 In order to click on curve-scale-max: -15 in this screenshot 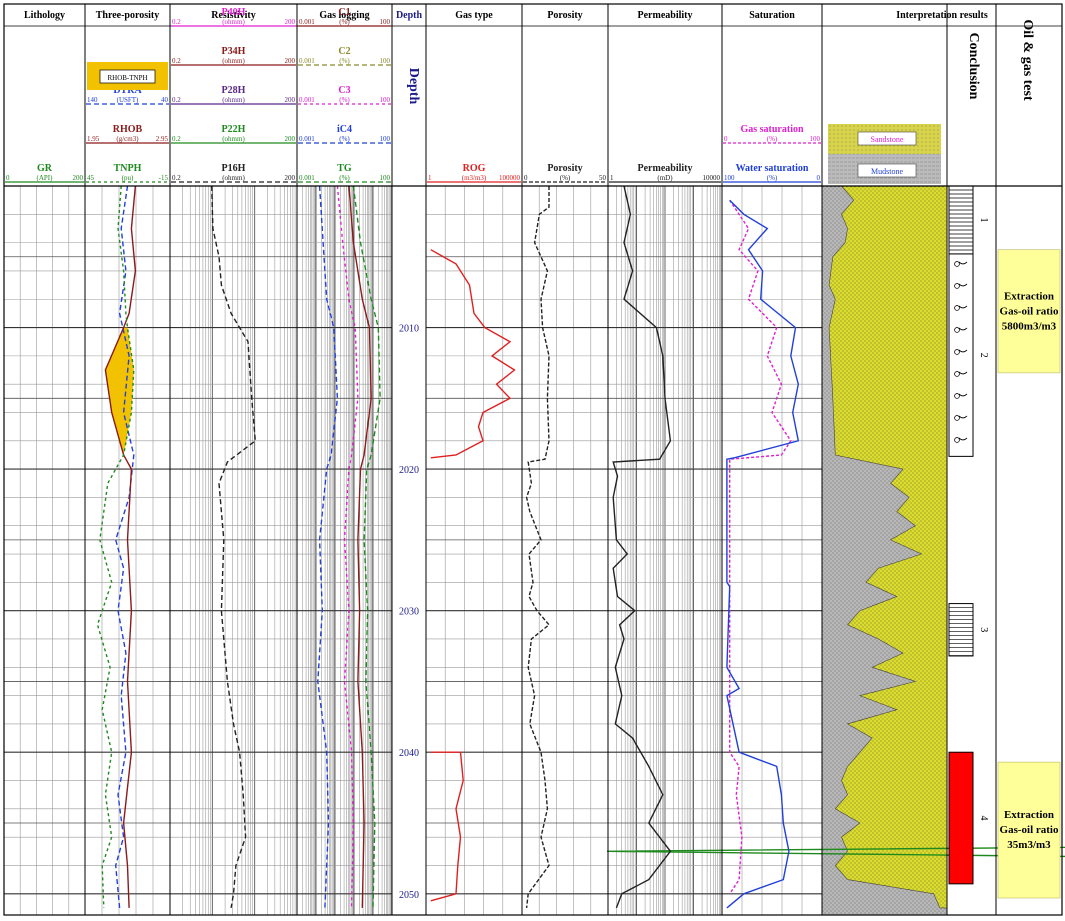, I will do `click(164, 178)`.